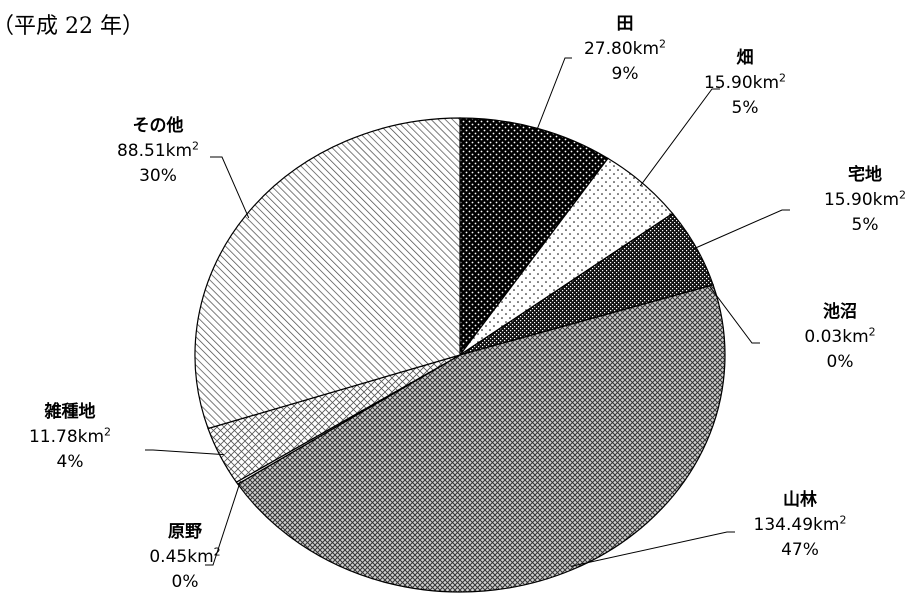 This screenshot has height=608, width=914. I want to click on slice-value-text: 134.49km, so click(796, 525).